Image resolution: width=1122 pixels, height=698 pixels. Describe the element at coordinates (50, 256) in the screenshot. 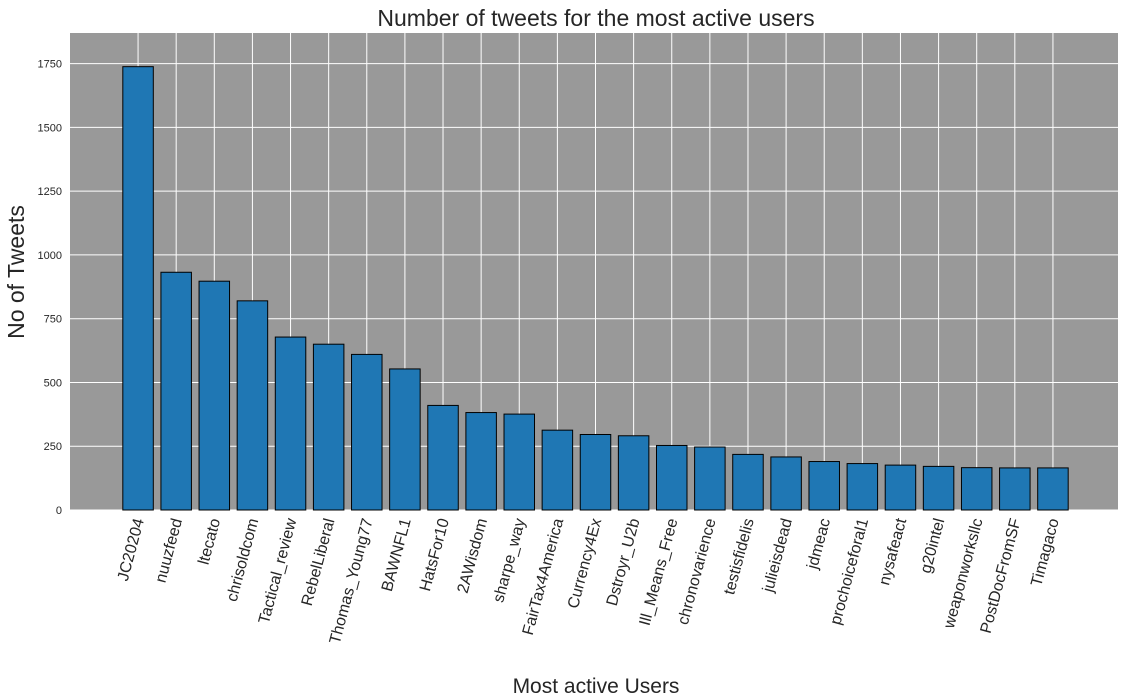

I see `y-tick-label: 1000` at that location.